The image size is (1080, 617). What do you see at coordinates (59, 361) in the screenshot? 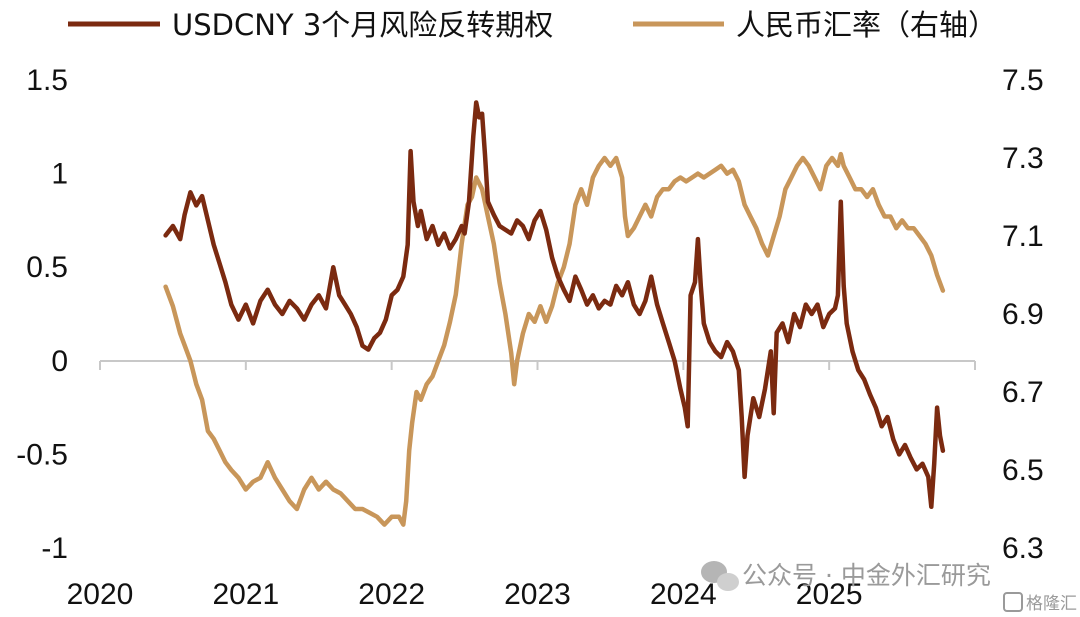
I see `left-tick-label: 0` at bounding box center [59, 361].